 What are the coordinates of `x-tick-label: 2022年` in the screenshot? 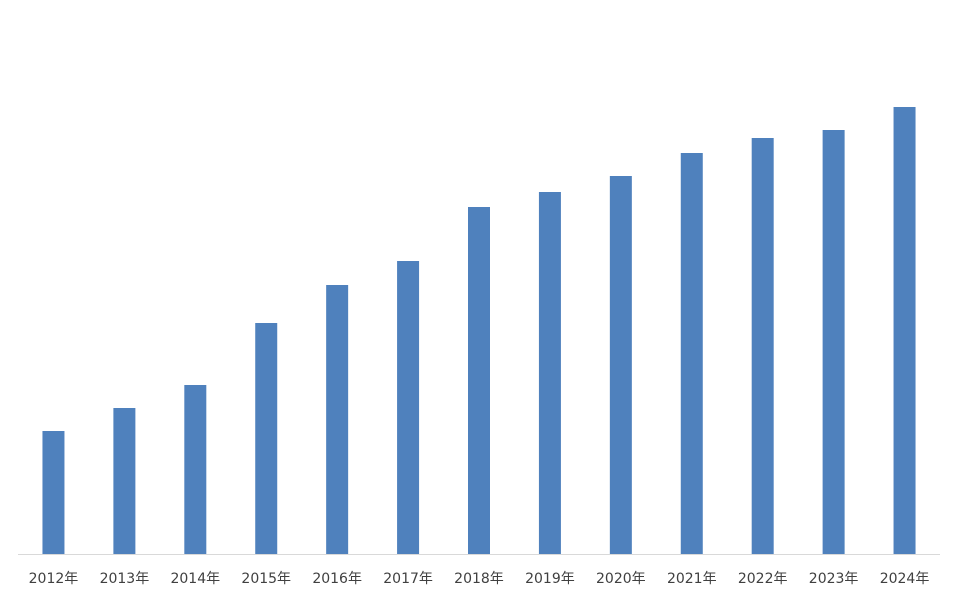 It's located at (763, 579).